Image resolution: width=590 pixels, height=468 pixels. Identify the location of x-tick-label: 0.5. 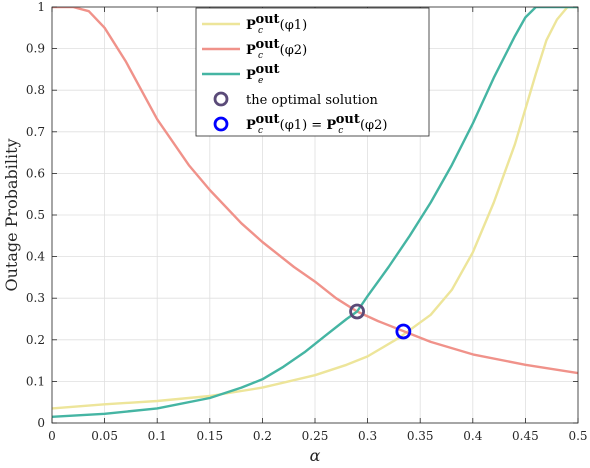
(577, 436).